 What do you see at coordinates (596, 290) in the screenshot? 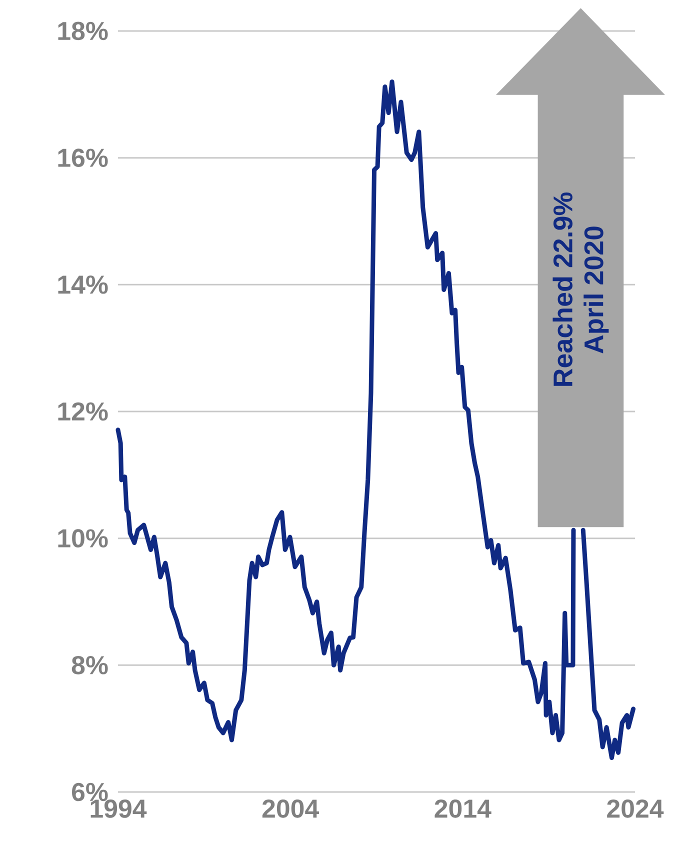
I see `annotation: April 2020` at bounding box center [596, 290].